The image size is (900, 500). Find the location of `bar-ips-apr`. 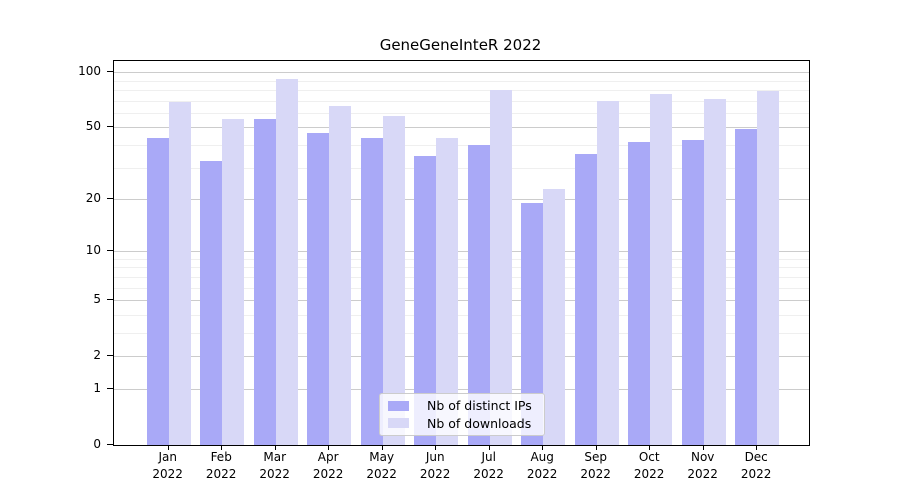

bar-ips-apr is located at coordinates (318, 288).